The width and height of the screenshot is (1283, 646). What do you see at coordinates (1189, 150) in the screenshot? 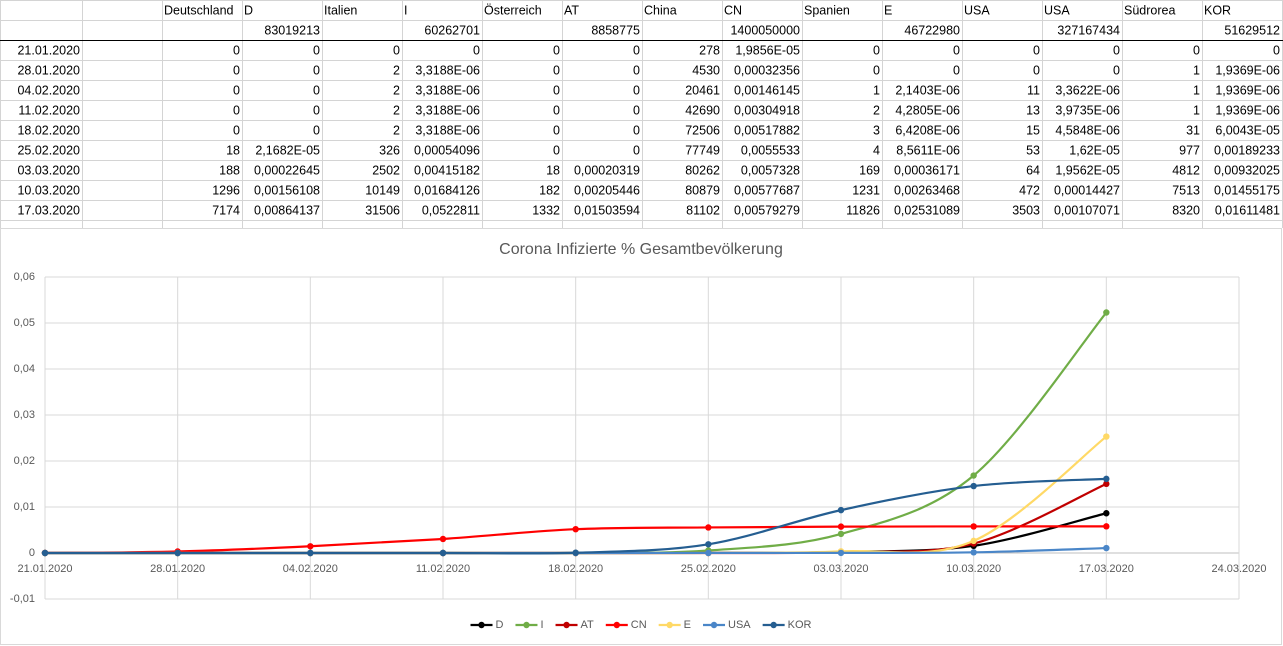
I see `cell: 977` at bounding box center [1189, 150].